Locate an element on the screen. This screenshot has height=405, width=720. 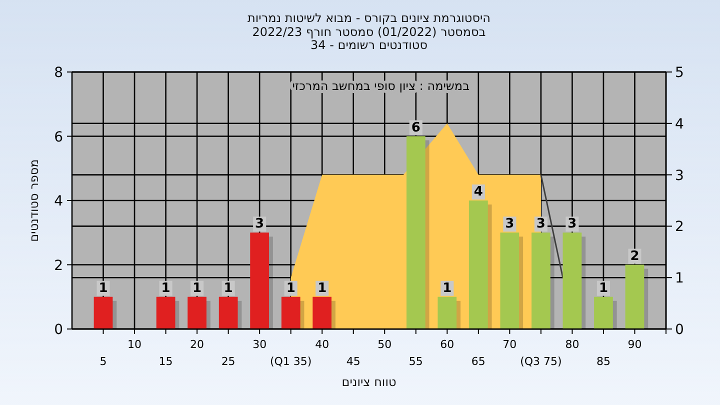
x-tick-label: 20 is located at coordinates (197, 344).